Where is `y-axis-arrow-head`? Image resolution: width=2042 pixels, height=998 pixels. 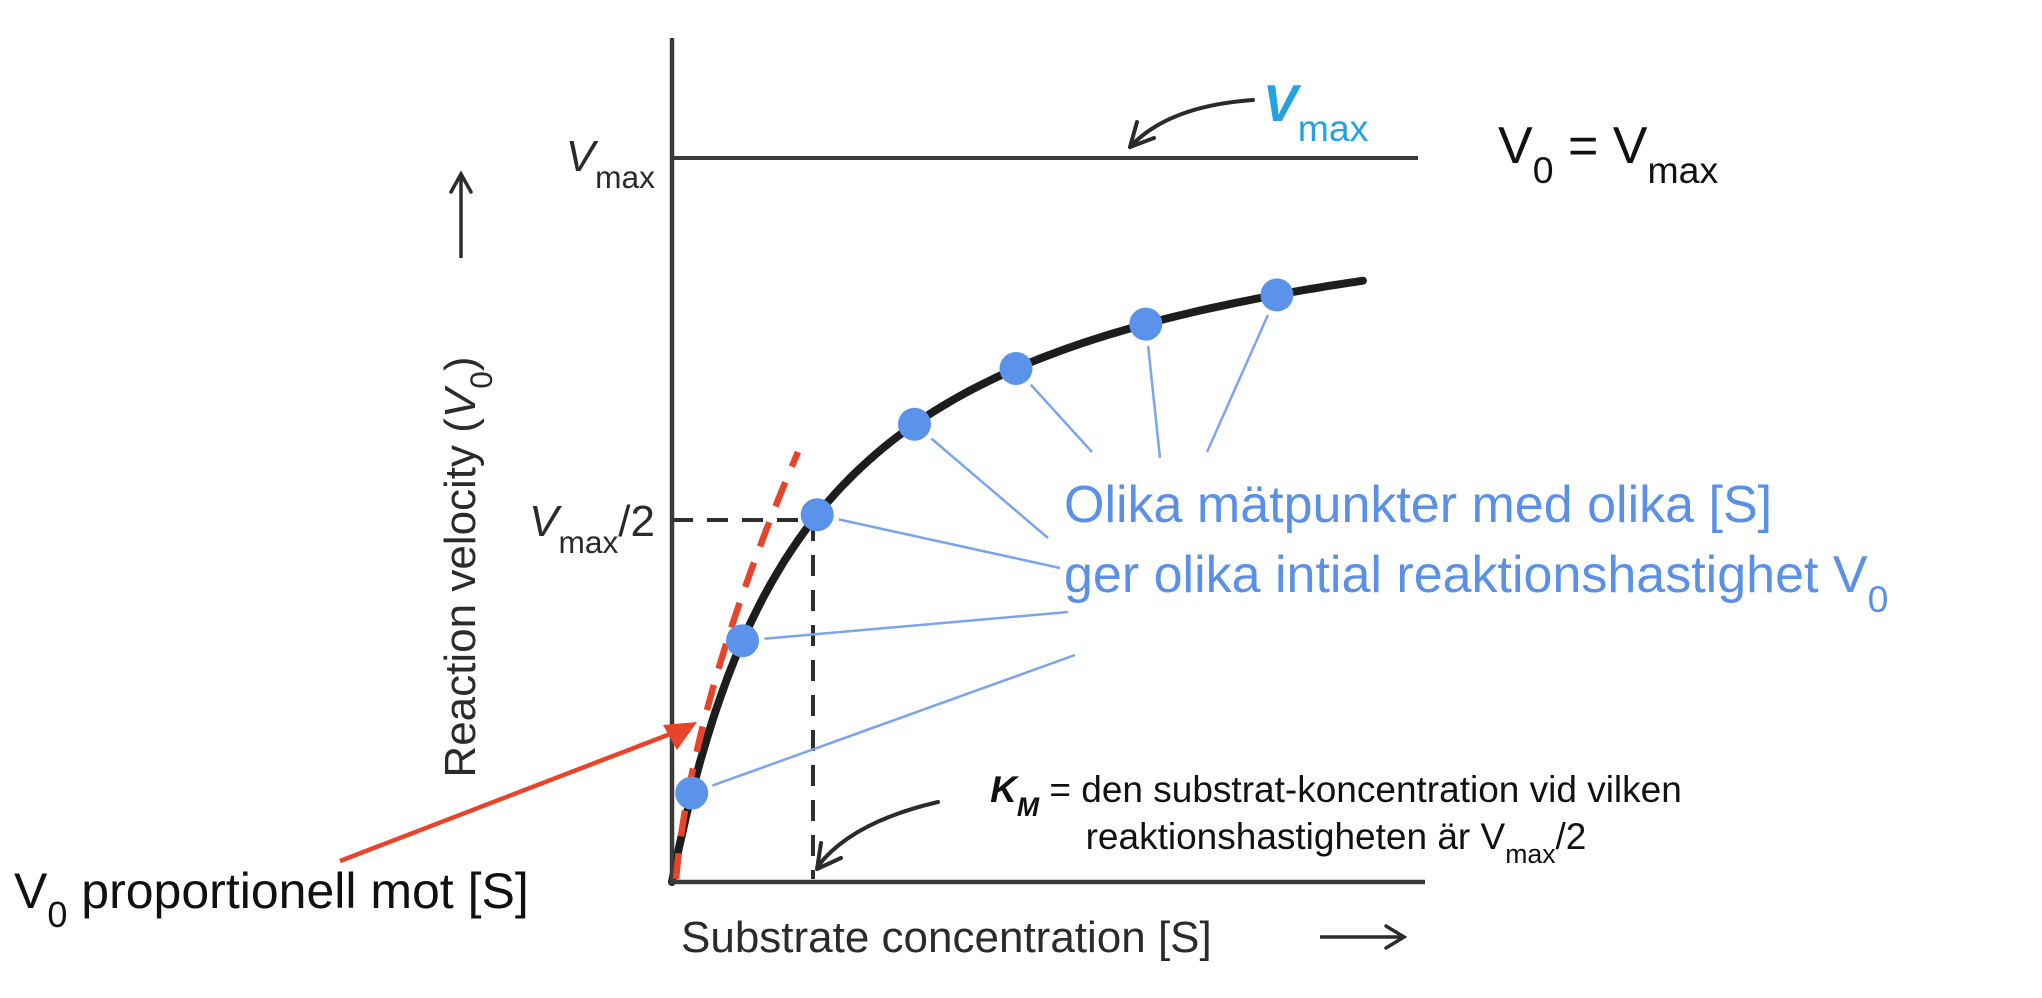
y-axis-arrow-head is located at coordinates (461, 182).